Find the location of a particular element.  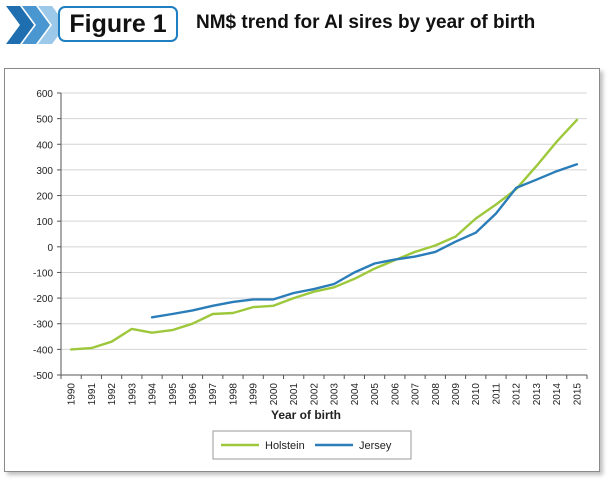

y-tick-label: -100 is located at coordinates (43, 273).